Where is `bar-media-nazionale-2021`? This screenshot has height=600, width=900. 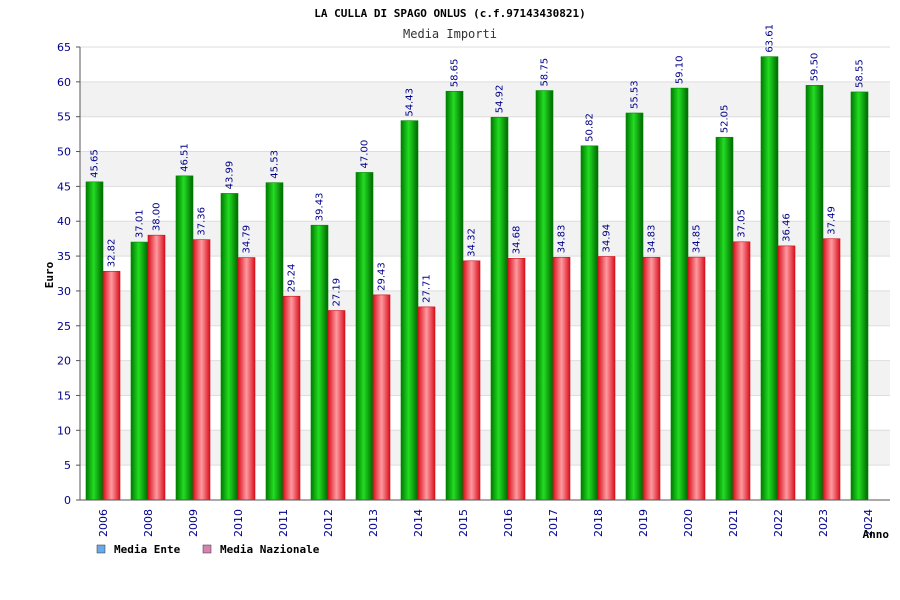 bar-media-nazionale-2021 is located at coordinates (741, 371).